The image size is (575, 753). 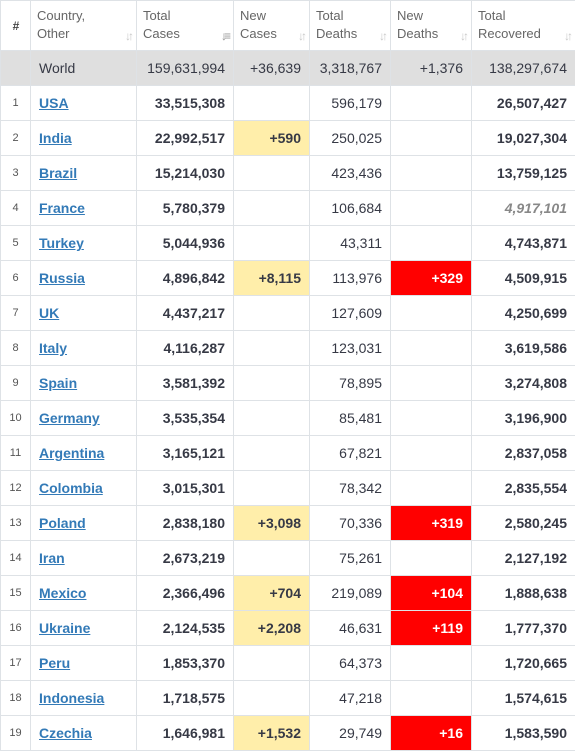 What do you see at coordinates (185, 103) in the screenshot?
I see `total-cases: 33,515,308` at bounding box center [185, 103].